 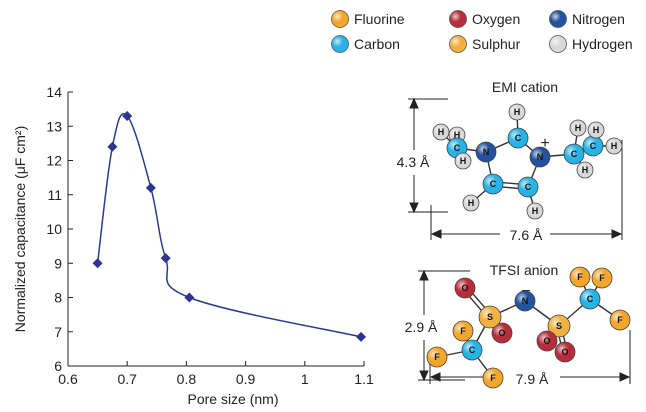 I want to click on emi-charge: +, so click(x=544, y=143).